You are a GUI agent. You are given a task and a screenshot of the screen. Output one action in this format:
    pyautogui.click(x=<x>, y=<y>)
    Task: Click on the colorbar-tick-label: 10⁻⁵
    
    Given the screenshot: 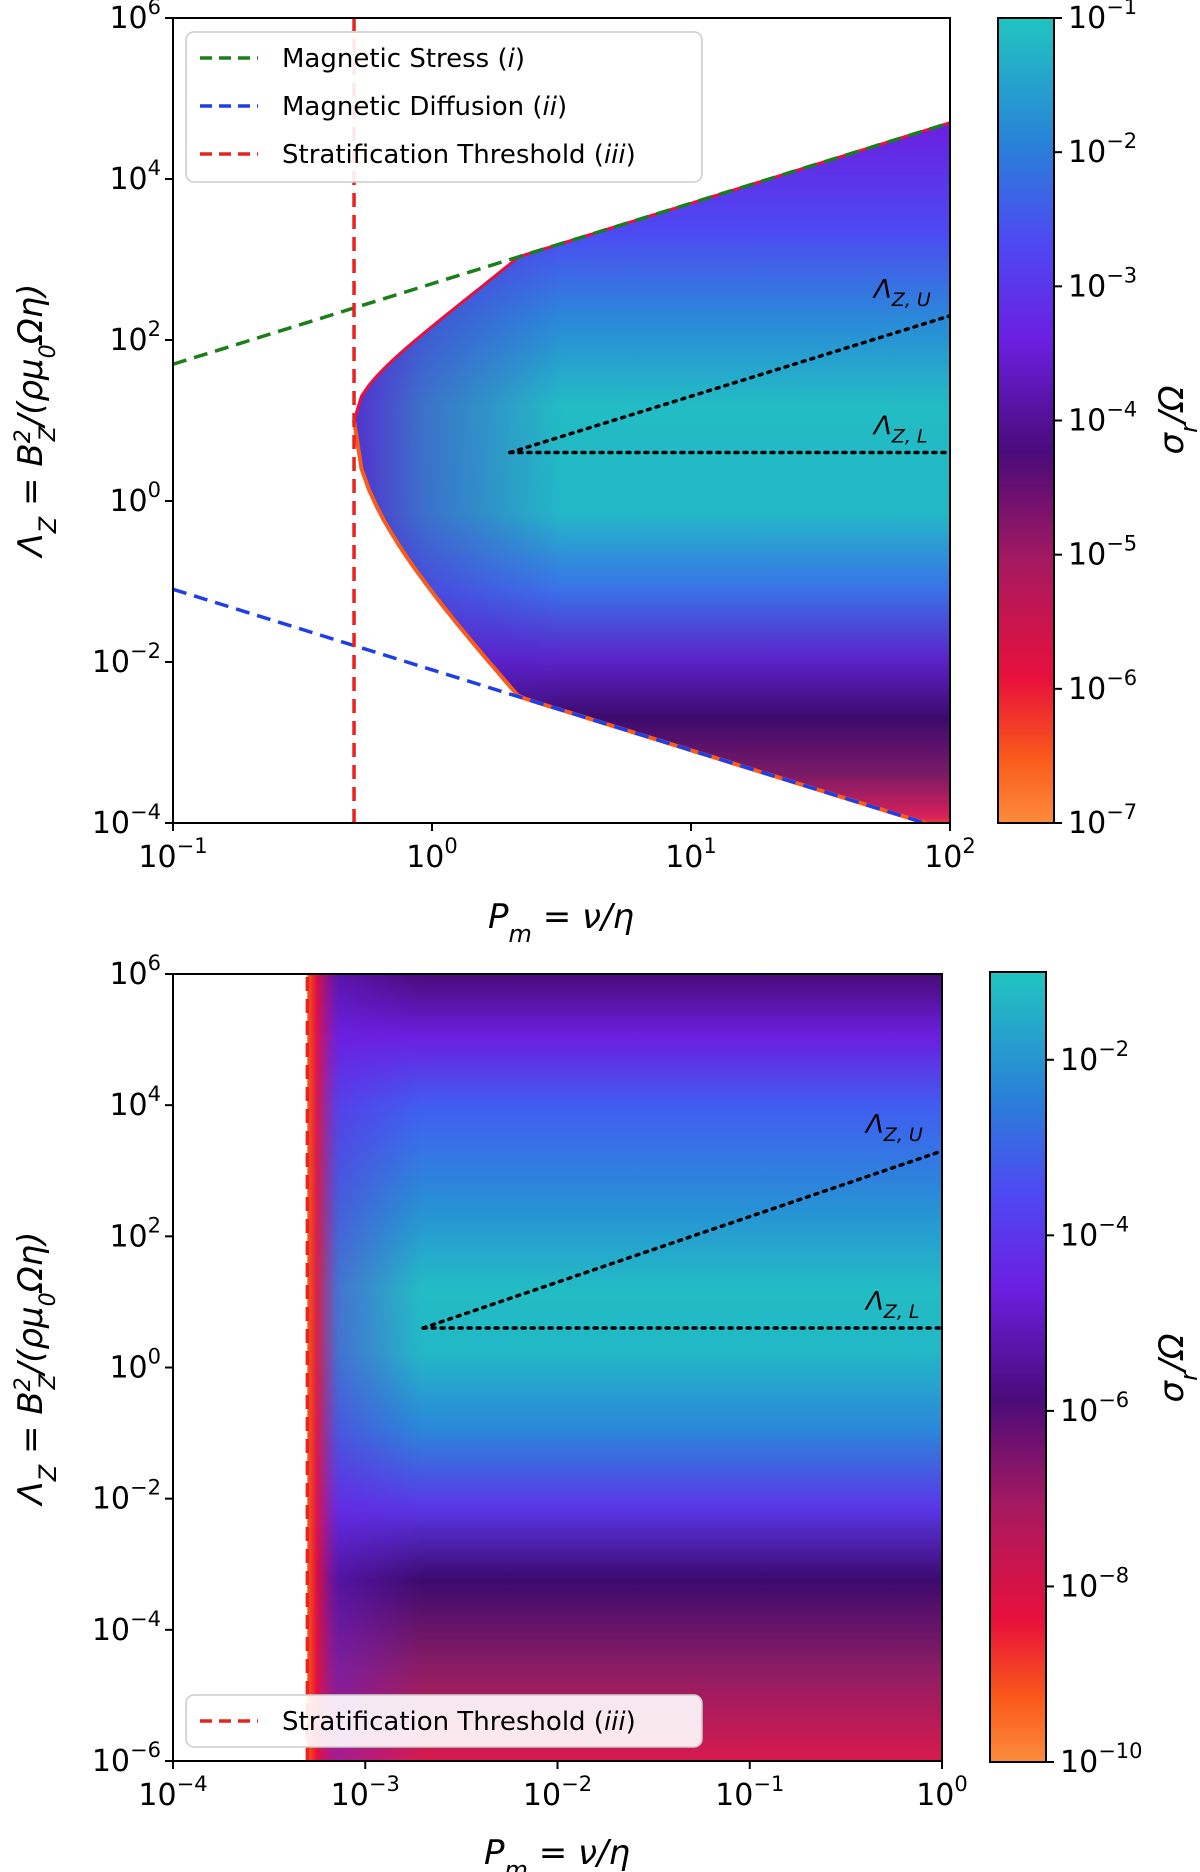 What is the action you would take?
    pyautogui.click(x=1102, y=552)
    